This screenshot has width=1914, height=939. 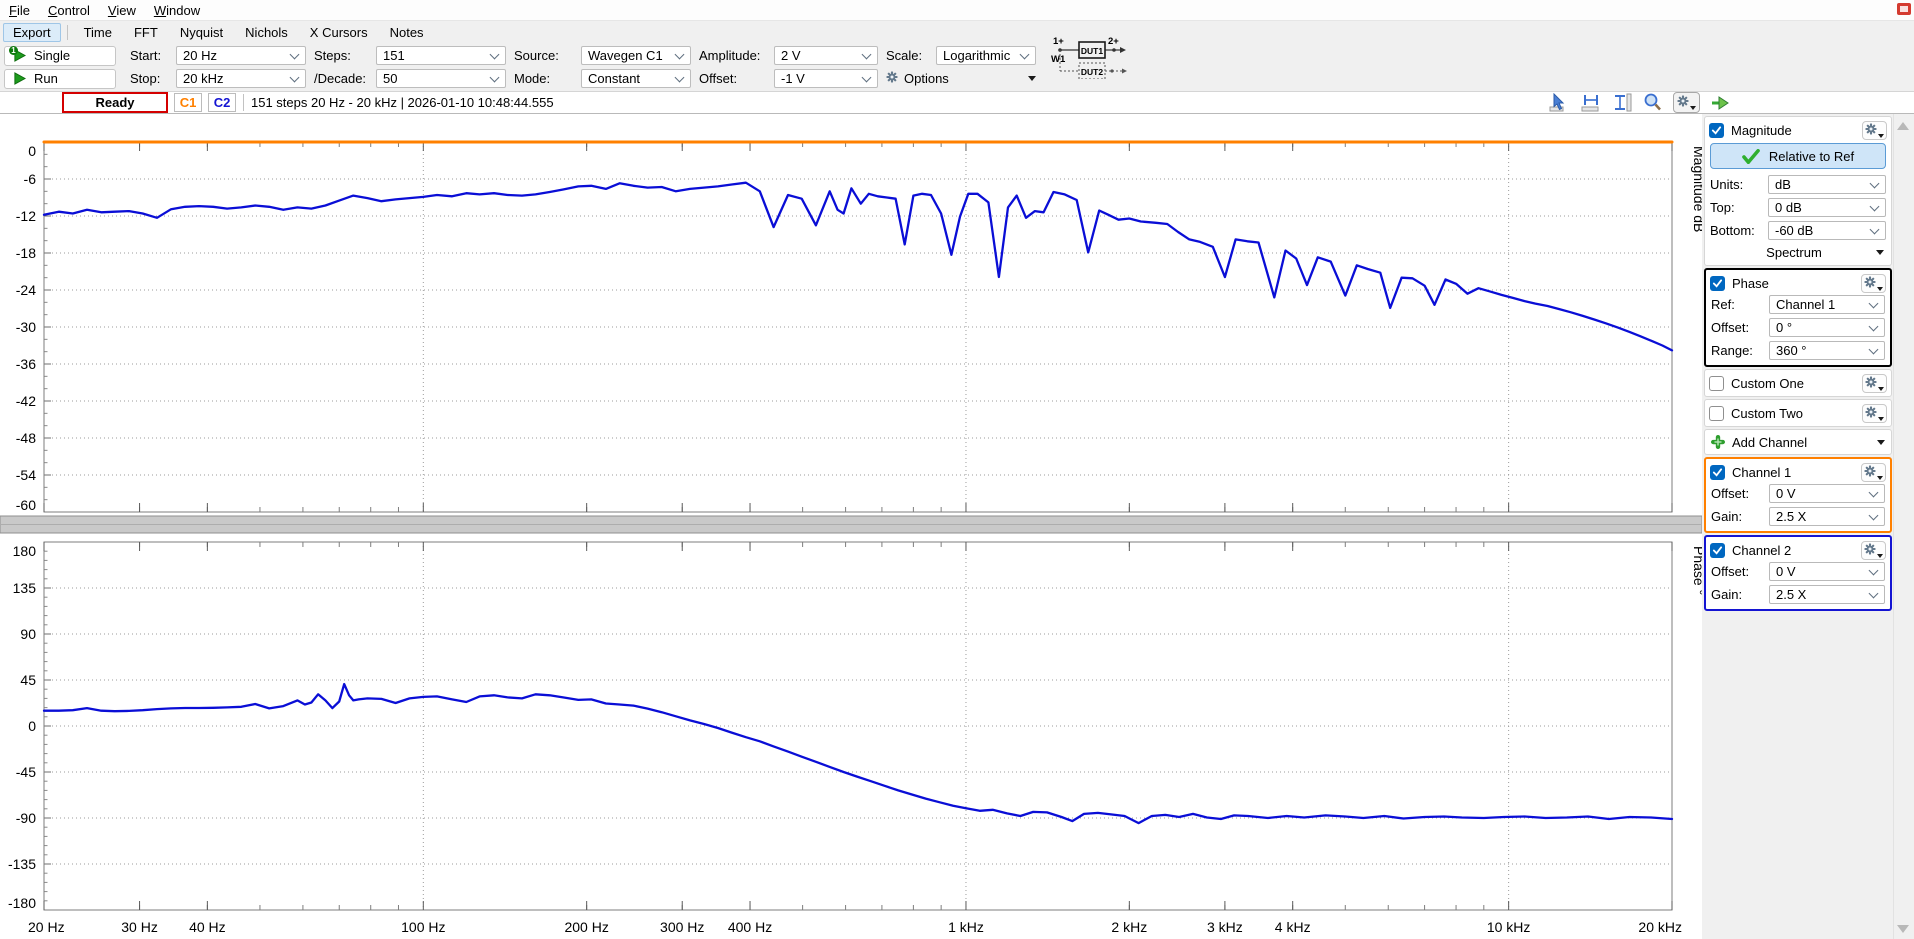 I want to click on mode-select: Constant, so click(x=636, y=78).